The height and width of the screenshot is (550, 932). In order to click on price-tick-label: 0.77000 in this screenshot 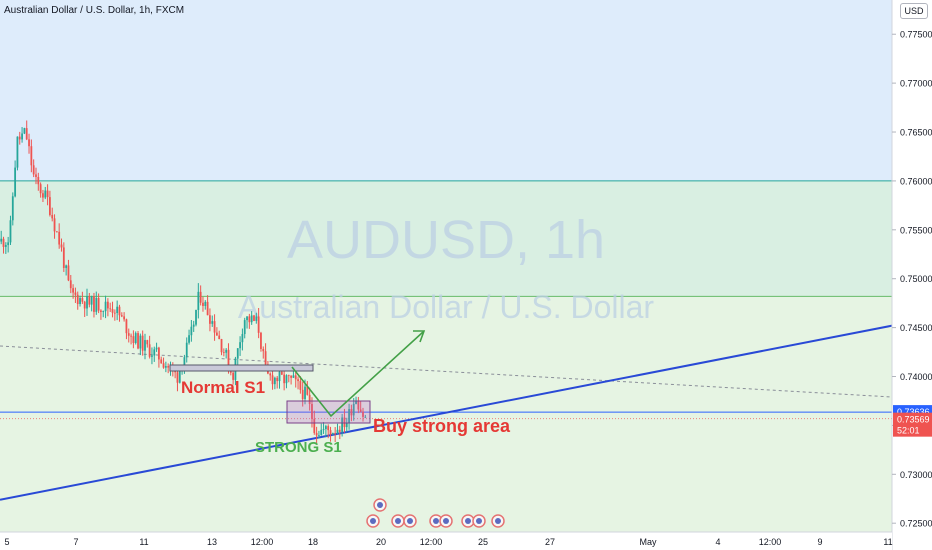, I will do `click(916, 84)`.